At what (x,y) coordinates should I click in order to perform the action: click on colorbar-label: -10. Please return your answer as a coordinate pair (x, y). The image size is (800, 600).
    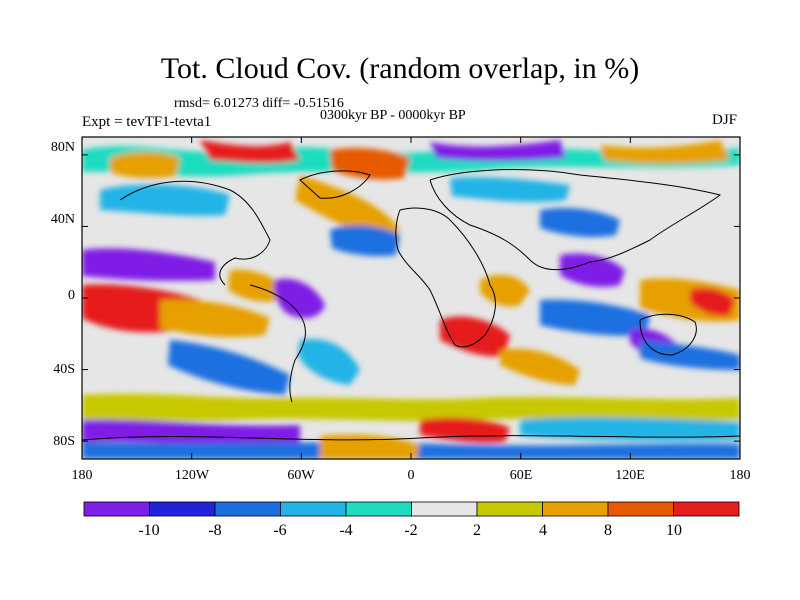
    Looking at the image, I should click on (149, 530).